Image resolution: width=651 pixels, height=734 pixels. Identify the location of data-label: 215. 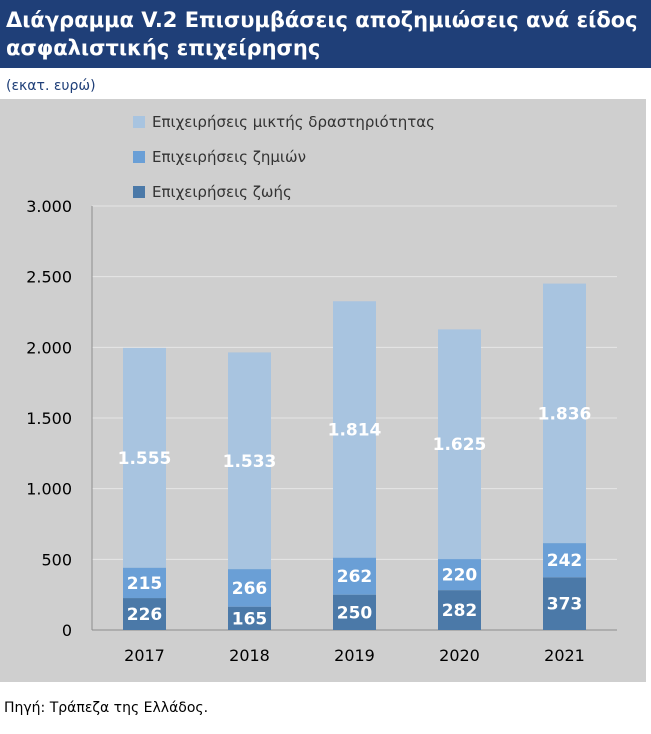
(145, 584).